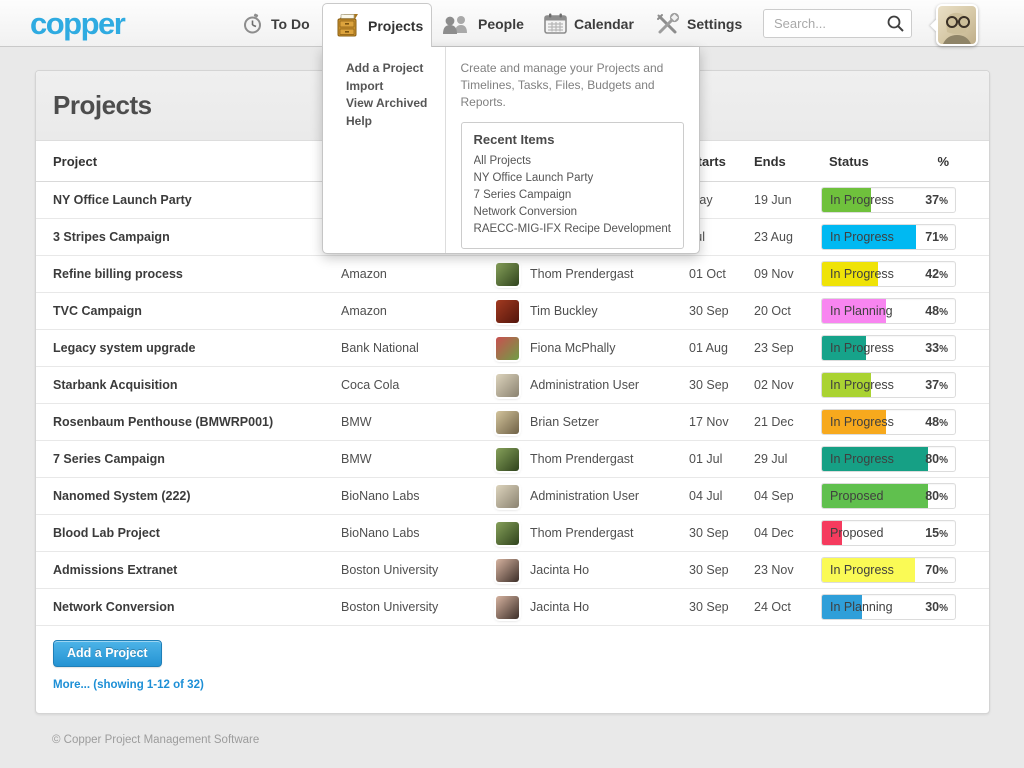 Image resolution: width=1024 pixels, height=768 pixels. Describe the element at coordinates (773, 237) in the screenshot. I see `ends-date: 23 Aug` at that location.